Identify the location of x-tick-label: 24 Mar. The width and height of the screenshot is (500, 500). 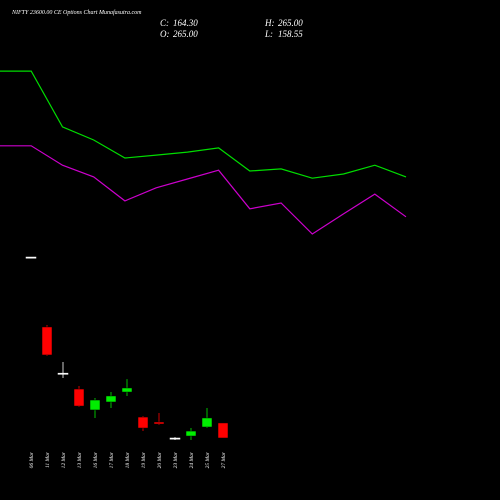
(191, 459).